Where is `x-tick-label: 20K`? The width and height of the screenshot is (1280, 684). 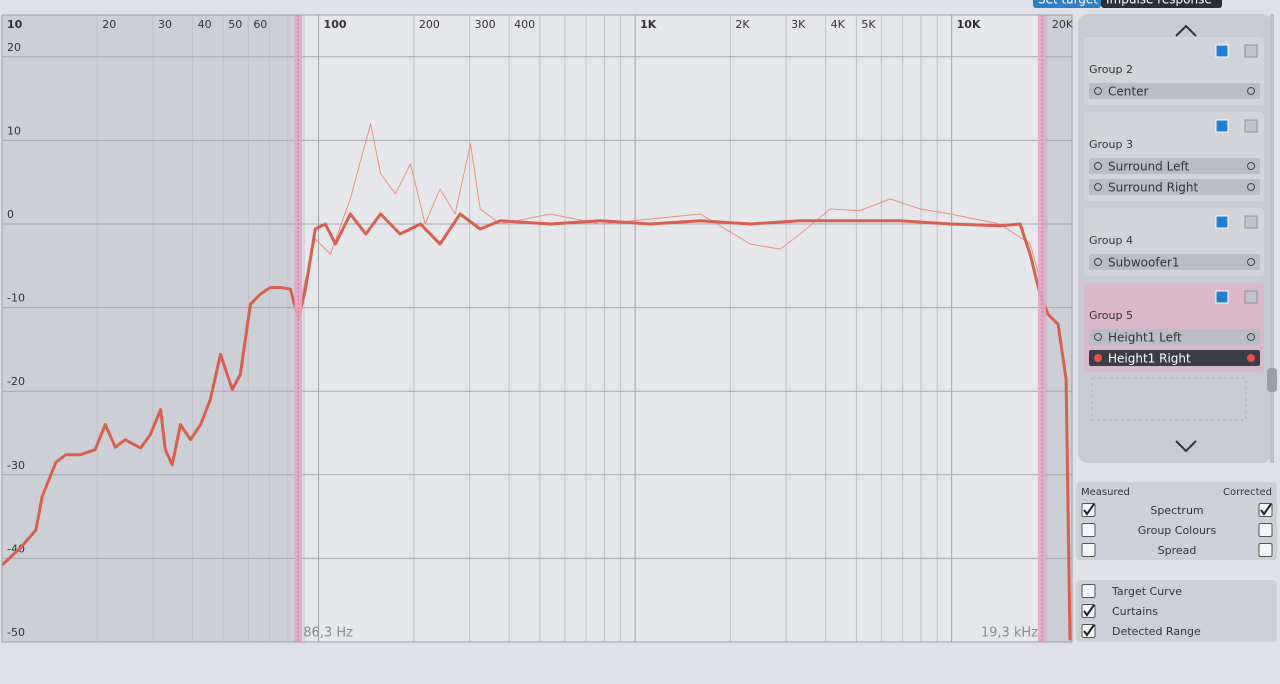
x-tick-label: 20K is located at coordinates (1063, 24).